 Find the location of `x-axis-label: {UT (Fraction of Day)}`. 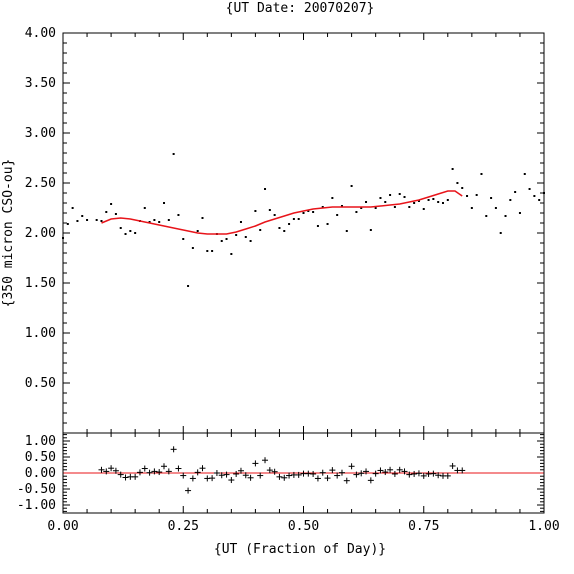

x-axis-label: {UT (Fraction of Day)} is located at coordinates (300, 549).